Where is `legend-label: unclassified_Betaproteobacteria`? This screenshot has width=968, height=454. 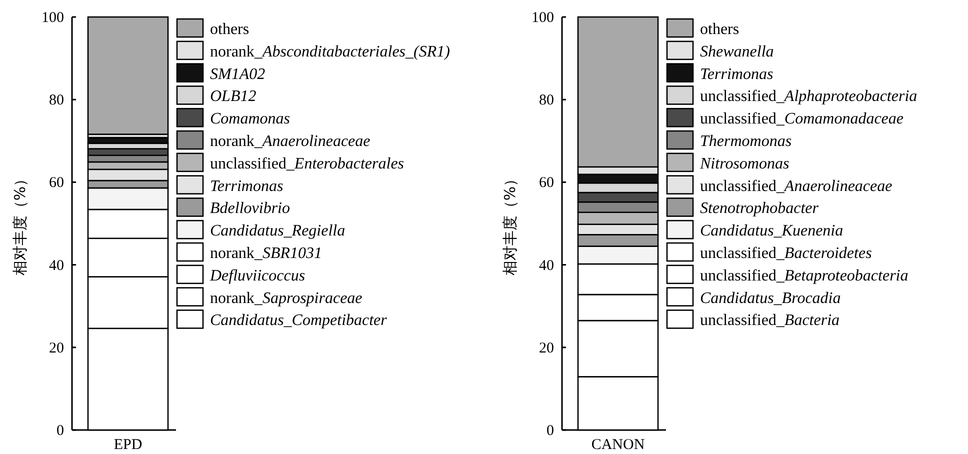 legend-label: unclassified_Betaproteobacteria is located at coordinates (804, 275).